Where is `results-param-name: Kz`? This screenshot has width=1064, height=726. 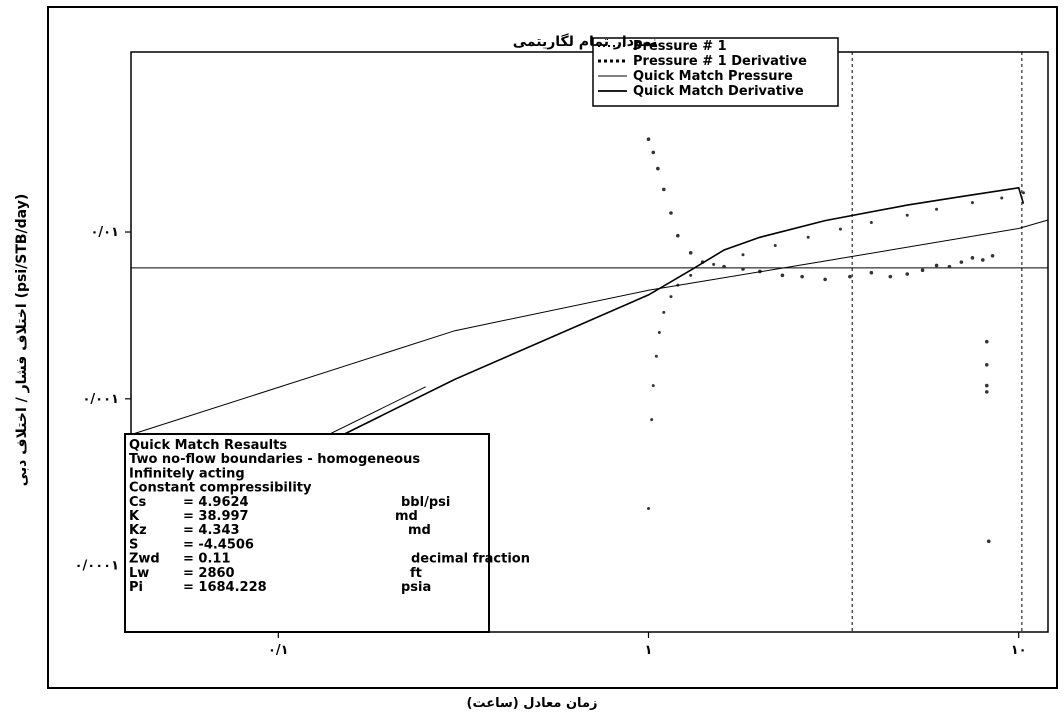 results-param-name: Kz is located at coordinates (138, 530).